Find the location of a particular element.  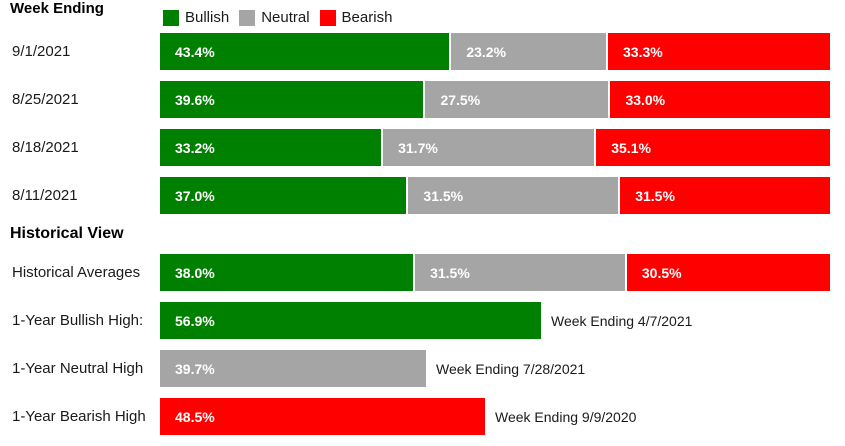

legend-item-neutral: Neutral is located at coordinates (274, 17).